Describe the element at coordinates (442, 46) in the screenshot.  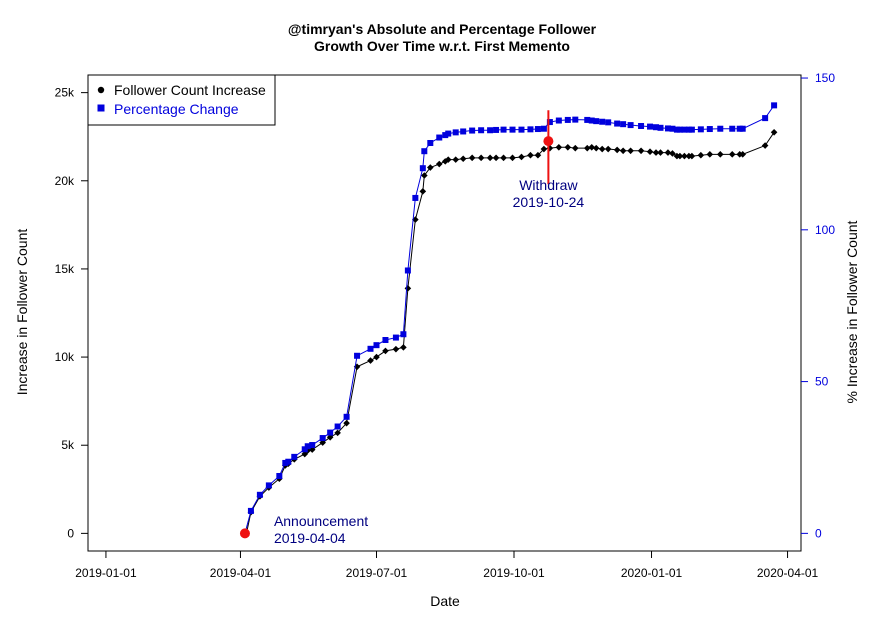
I see `chart-title-line-2: Growth Over Time w.r.t. First Memento` at that location.